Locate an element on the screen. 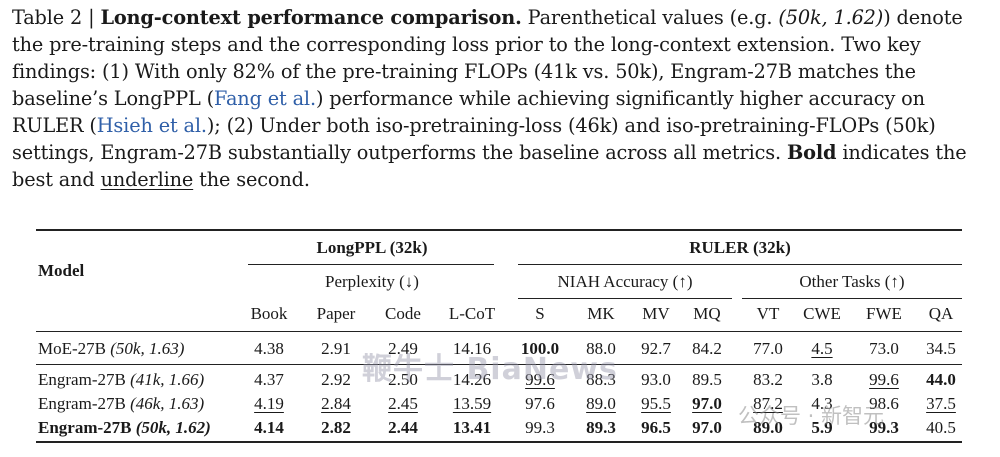  rule-longppl is located at coordinates (371, 264).